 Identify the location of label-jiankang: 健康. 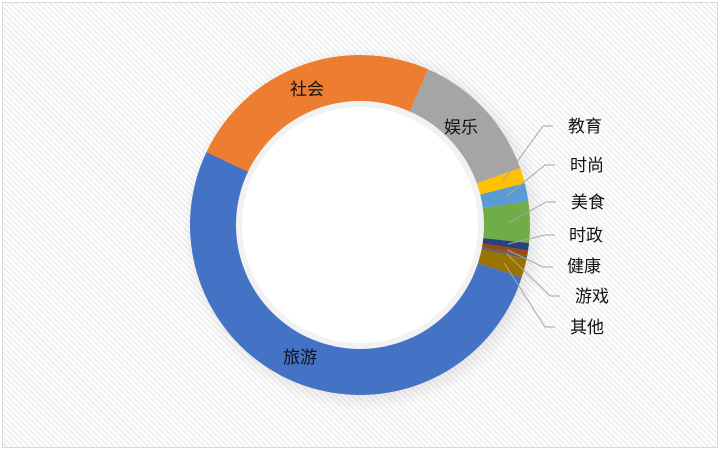
(584, 267).